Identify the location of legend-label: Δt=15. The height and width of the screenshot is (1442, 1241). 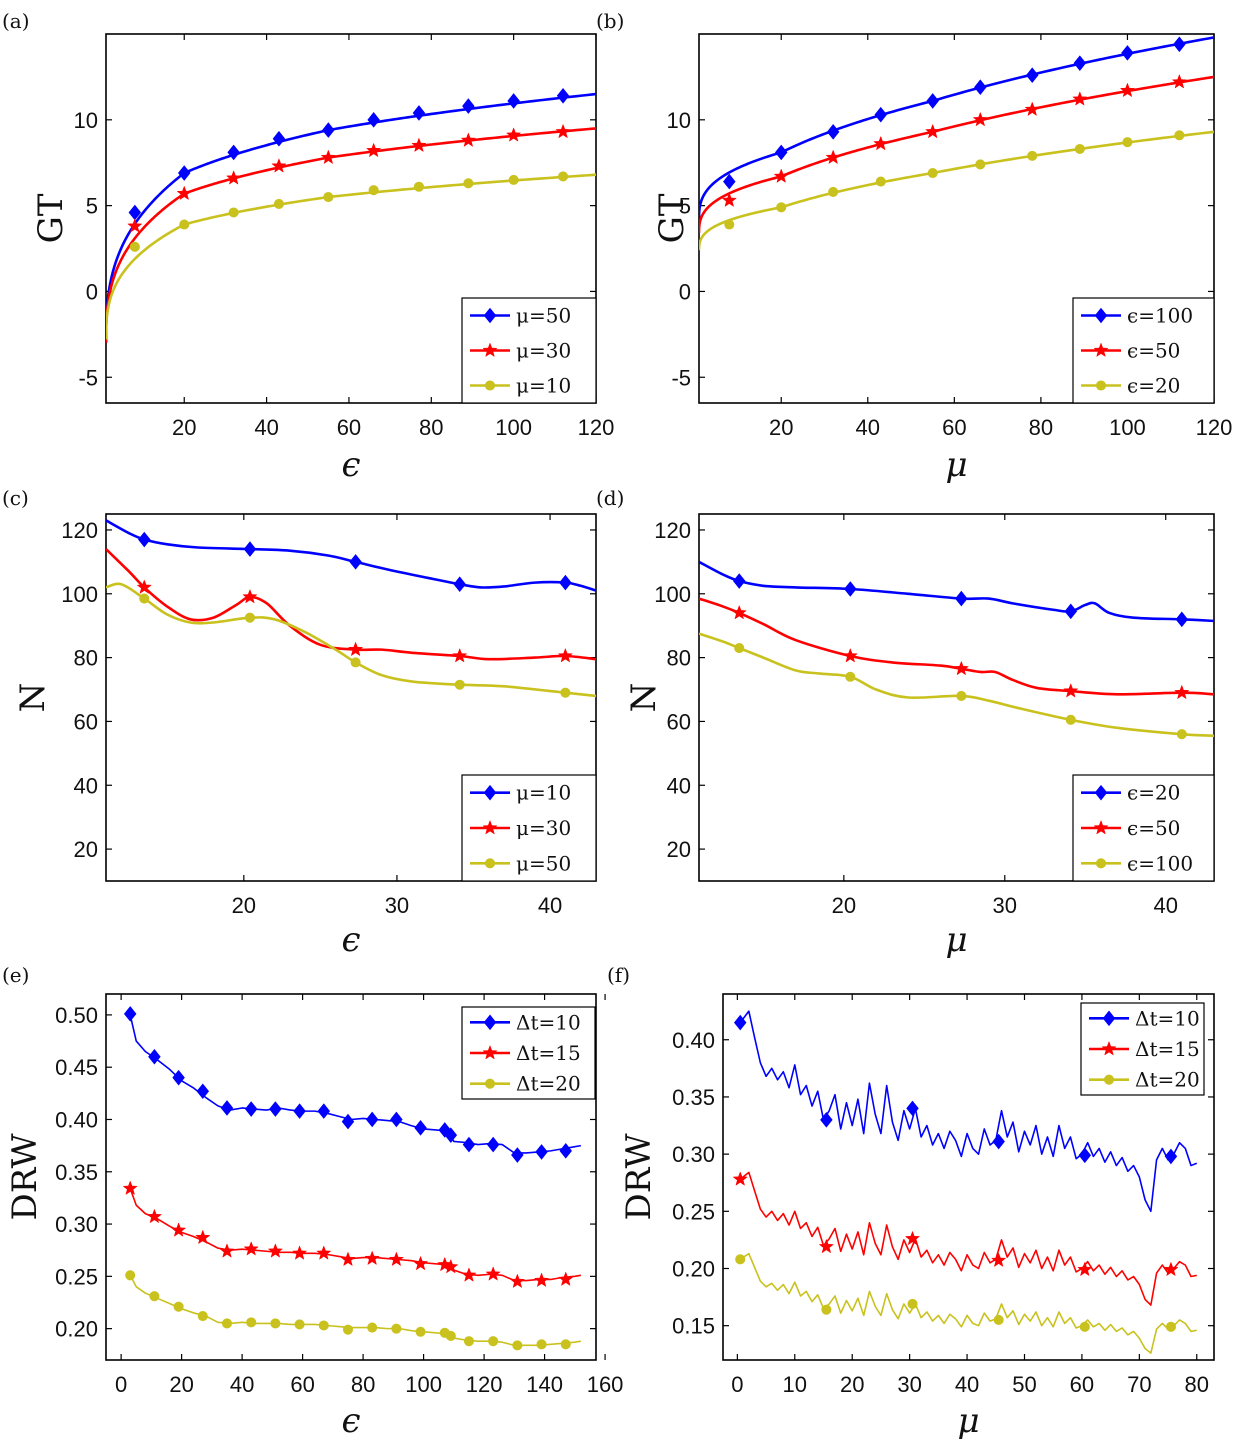
(1167, 1049).